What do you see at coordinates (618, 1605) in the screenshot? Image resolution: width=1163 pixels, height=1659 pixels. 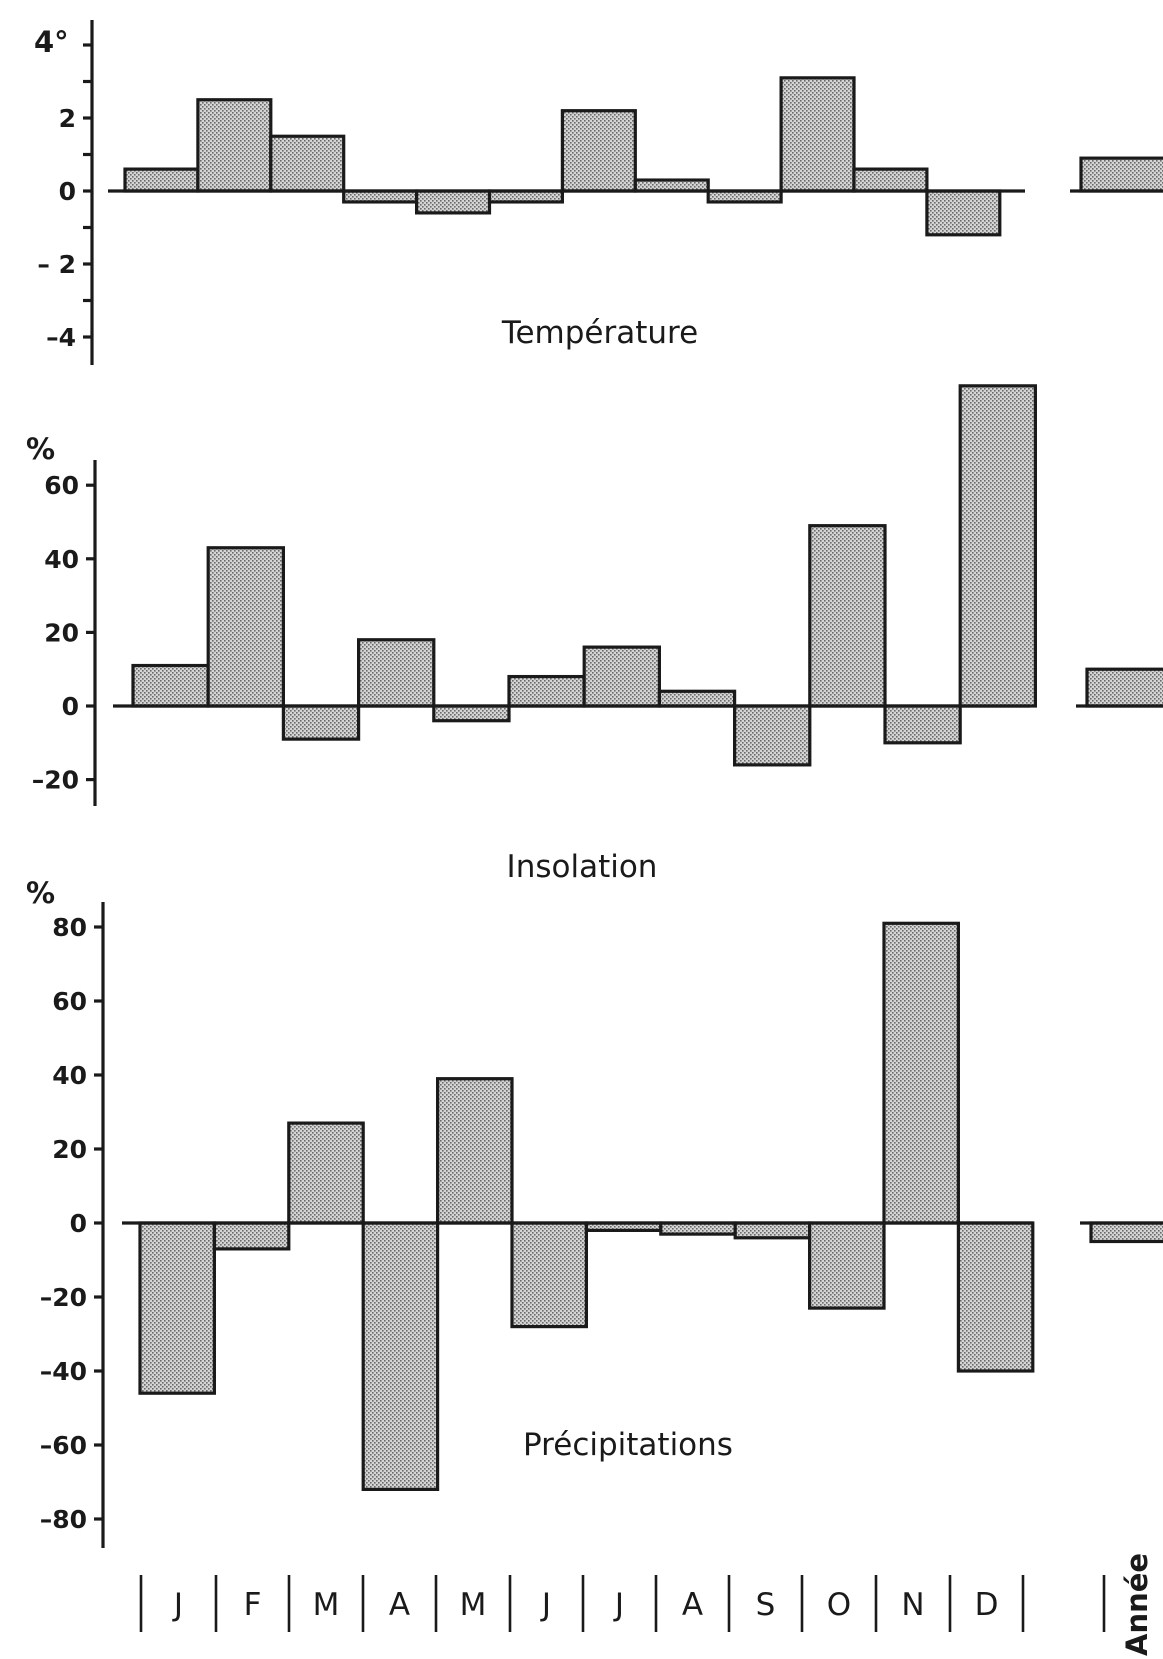 I see `month-label-7: J` at bounding box center [618, 1605].